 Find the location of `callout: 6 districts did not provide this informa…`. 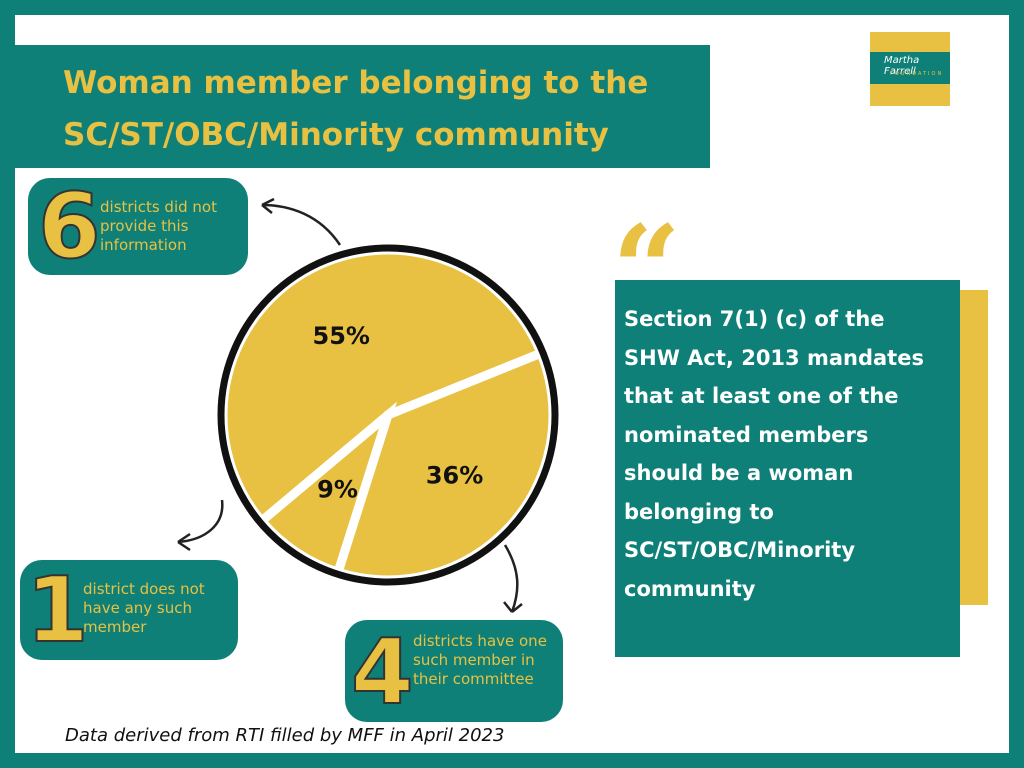

callout: 6 districts did not provide this informa… is located at coordinates (138, 226).